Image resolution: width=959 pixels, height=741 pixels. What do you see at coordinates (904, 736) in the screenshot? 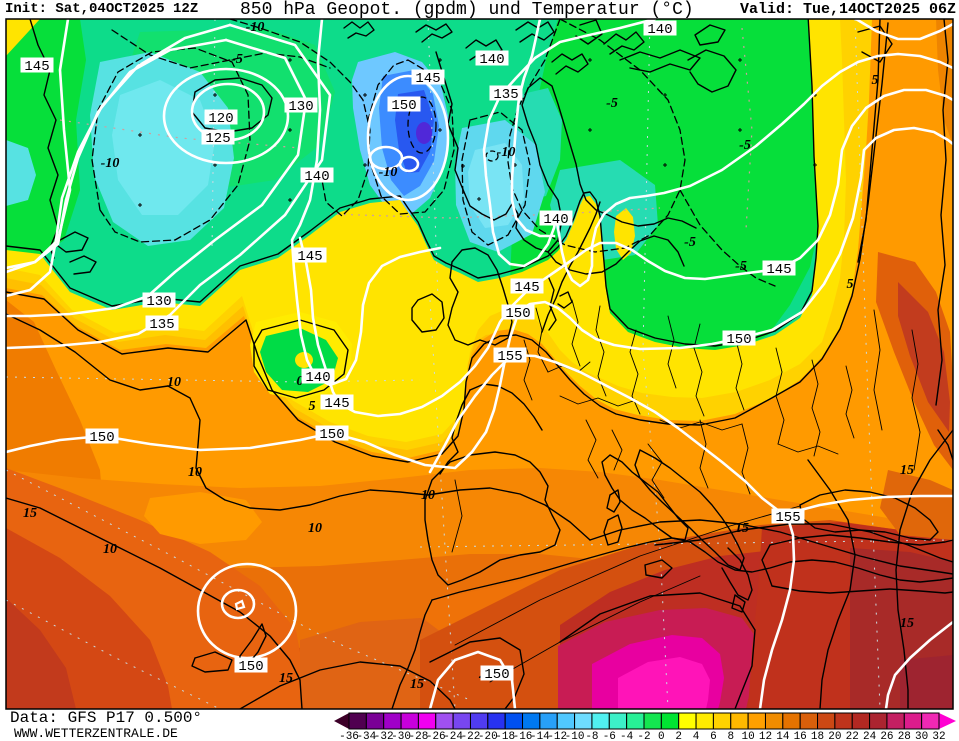
I see `svg-text: 28` at bounding box center [904, 736].